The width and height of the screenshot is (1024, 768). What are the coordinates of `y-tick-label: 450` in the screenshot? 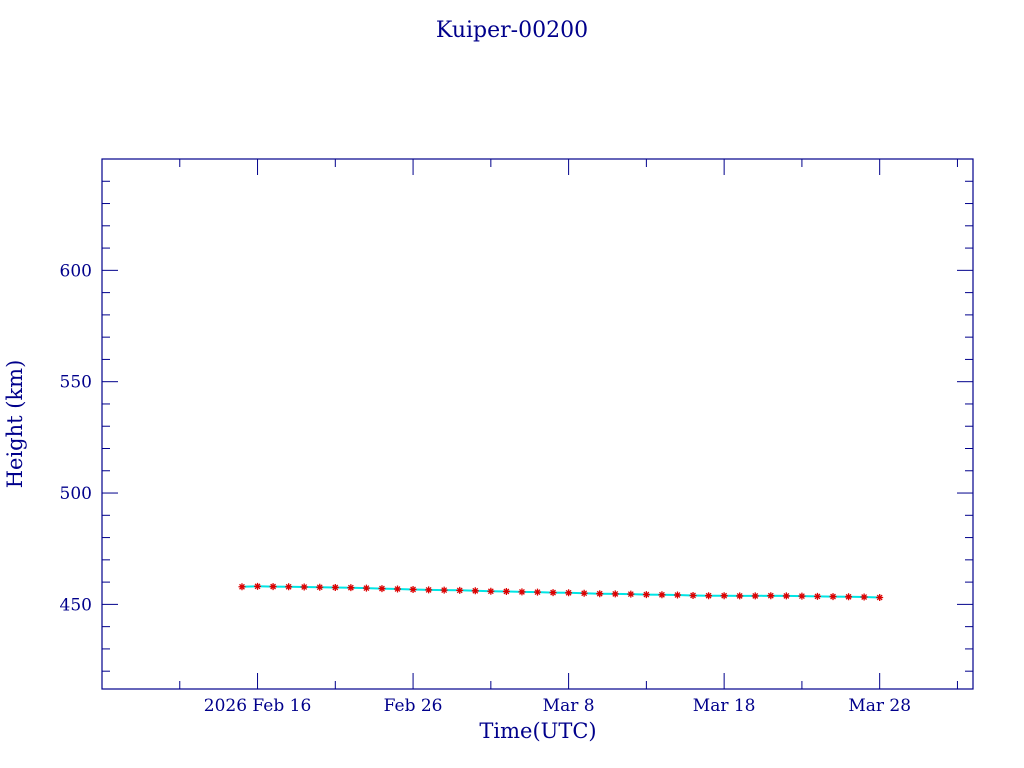 It's located at (76, 605).